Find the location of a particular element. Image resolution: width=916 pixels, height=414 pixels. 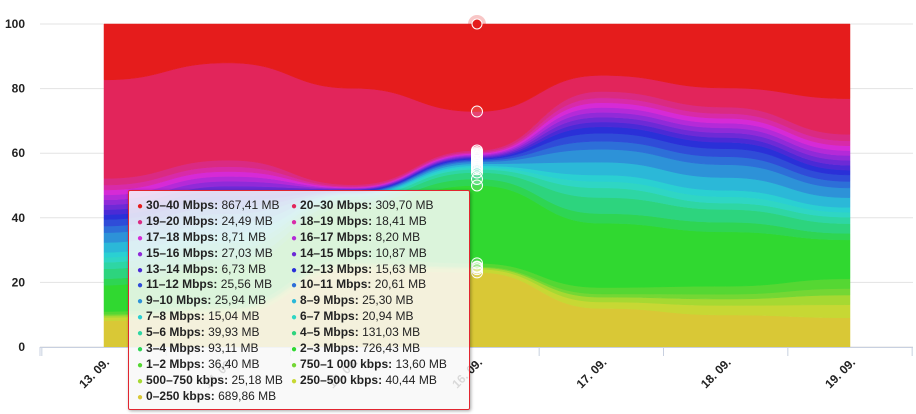

series-name: 12–13 Mbps is located at coordinates (334, 268).